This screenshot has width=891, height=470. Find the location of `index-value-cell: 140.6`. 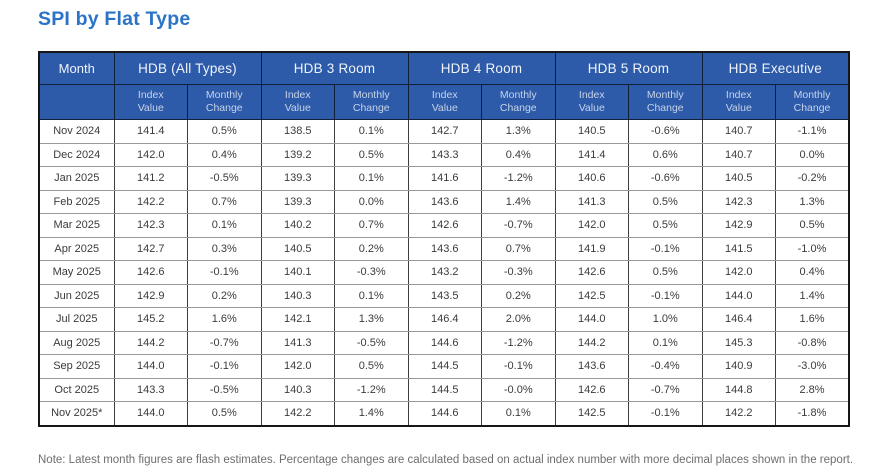

index-value-cell: 140.6 is located at coordinates (591, 178).